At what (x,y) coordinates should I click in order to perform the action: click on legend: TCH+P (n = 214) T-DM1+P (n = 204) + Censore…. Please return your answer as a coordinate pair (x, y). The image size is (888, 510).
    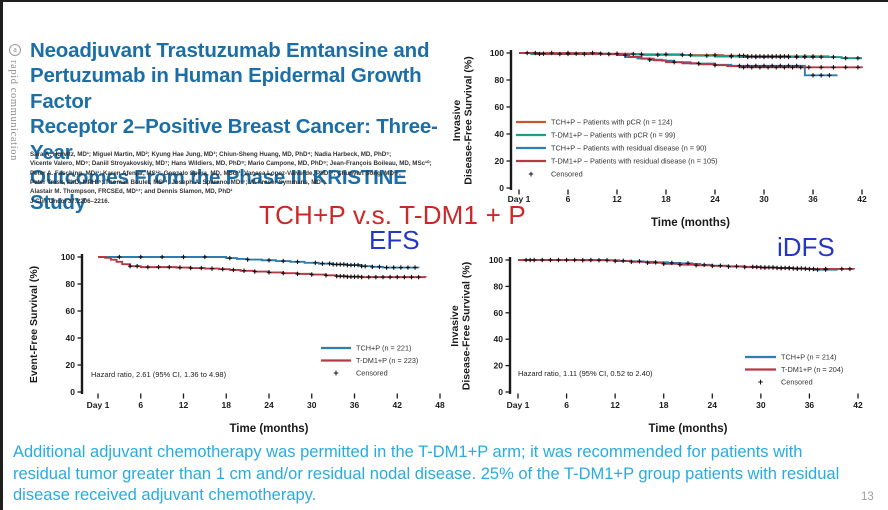
    Looking at the image, I should click on (794, 370).